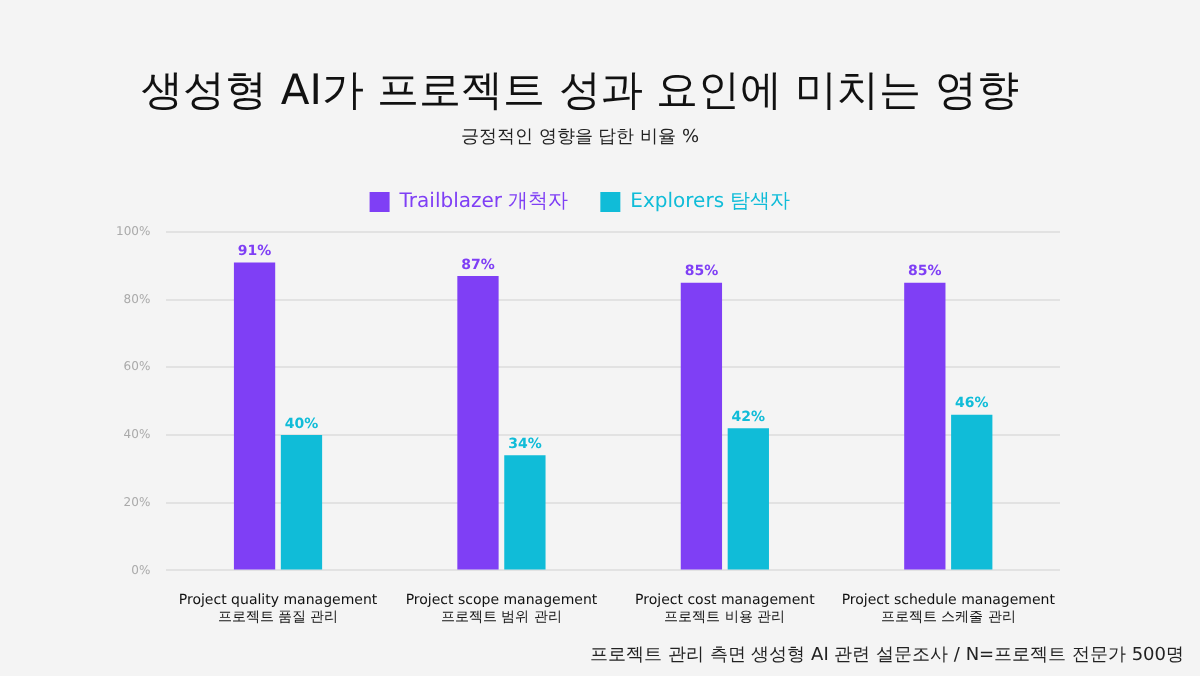 The image size is (1200, 676). I want to click on chart-title: 생성형 AI가 프로젝트 성과 요인에 미치는 영향, so click(580, 90).